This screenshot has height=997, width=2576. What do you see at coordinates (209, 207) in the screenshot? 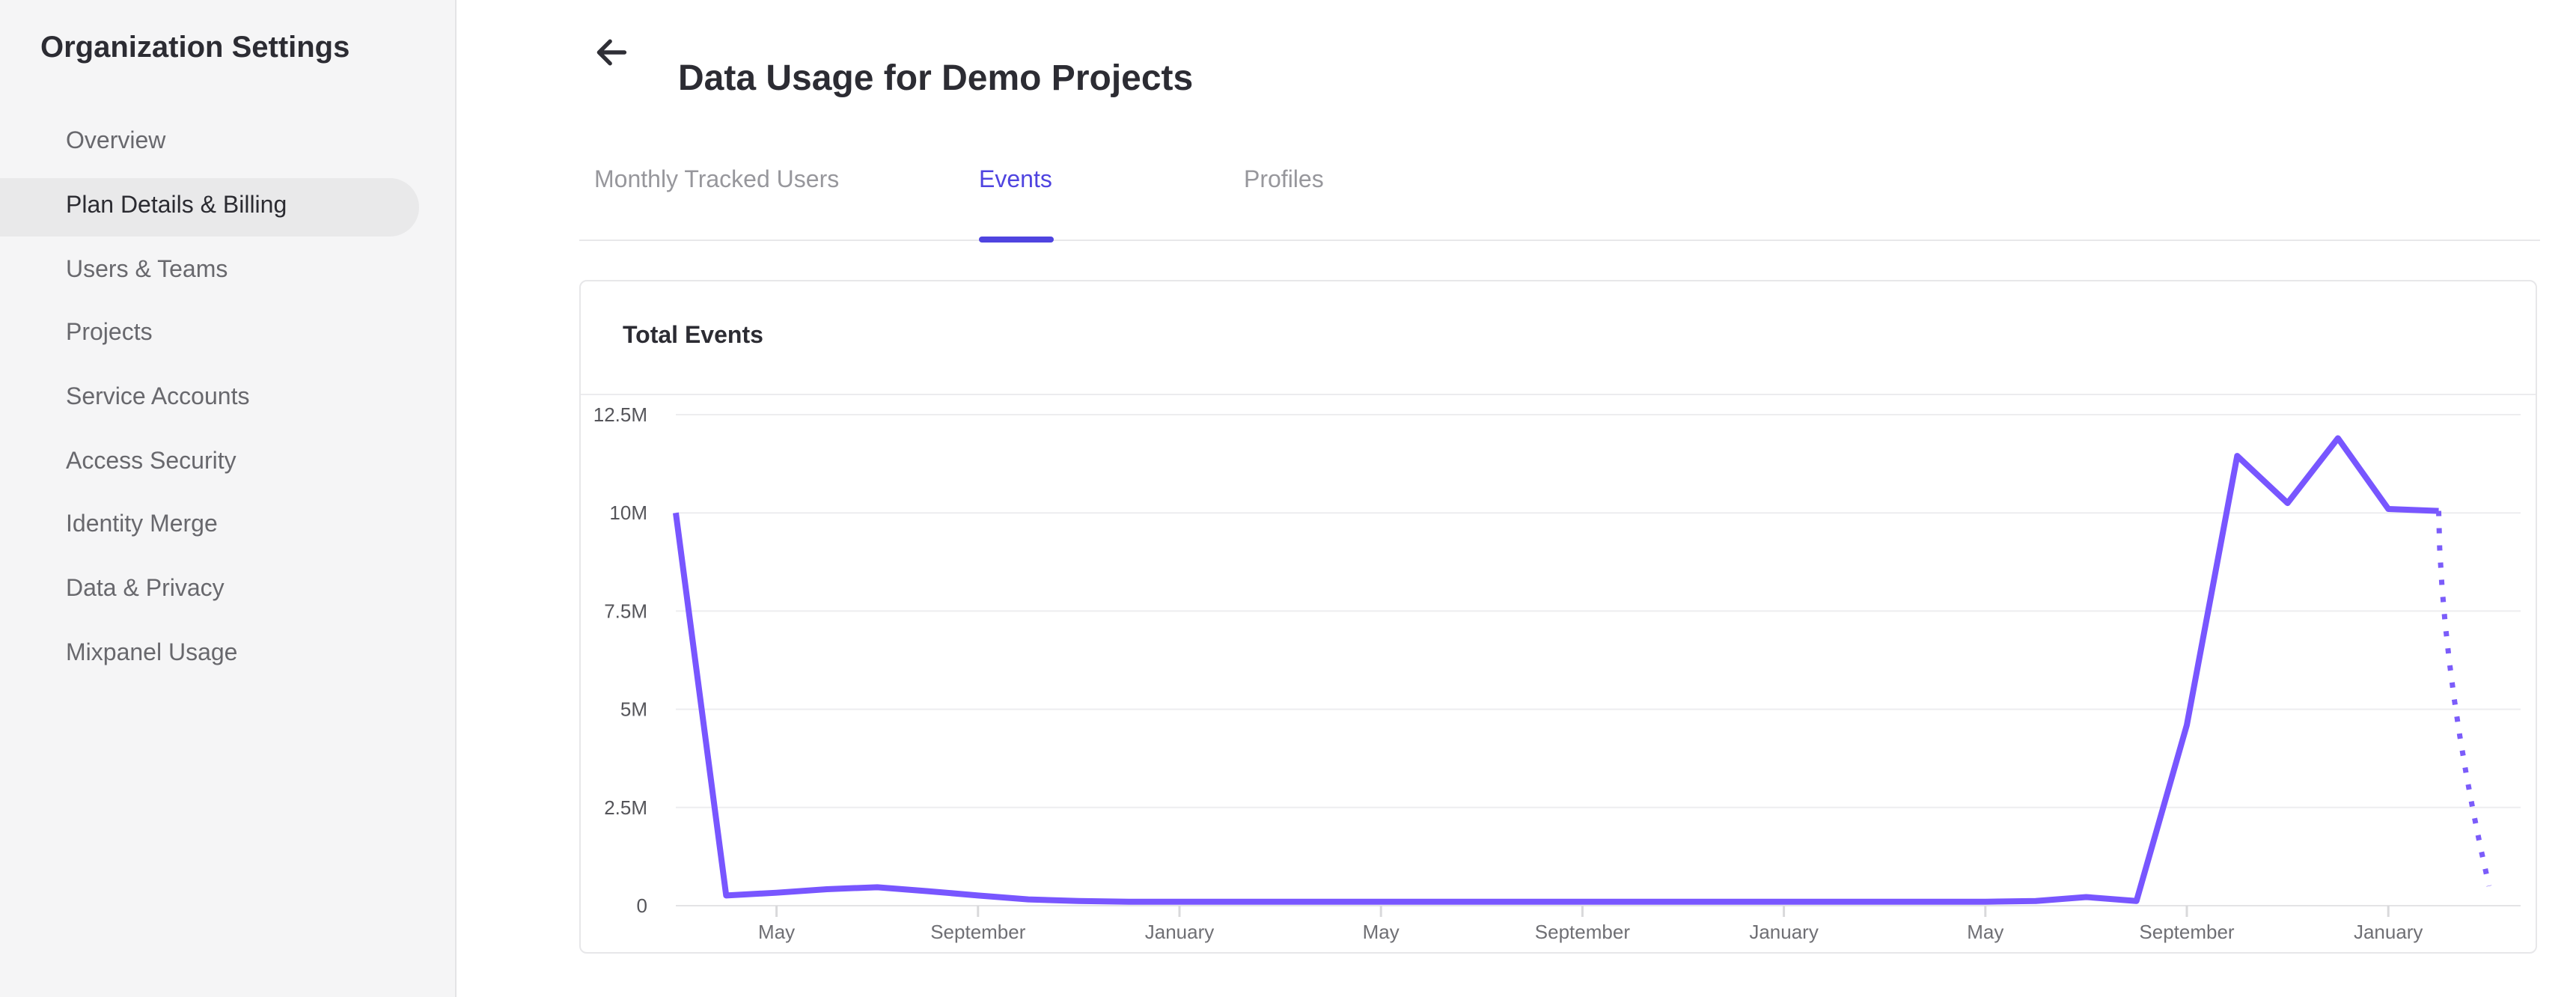
I see `sidebar-item-plan-details-billing: Plan Details & Billing` at bounding box center [209, 207].